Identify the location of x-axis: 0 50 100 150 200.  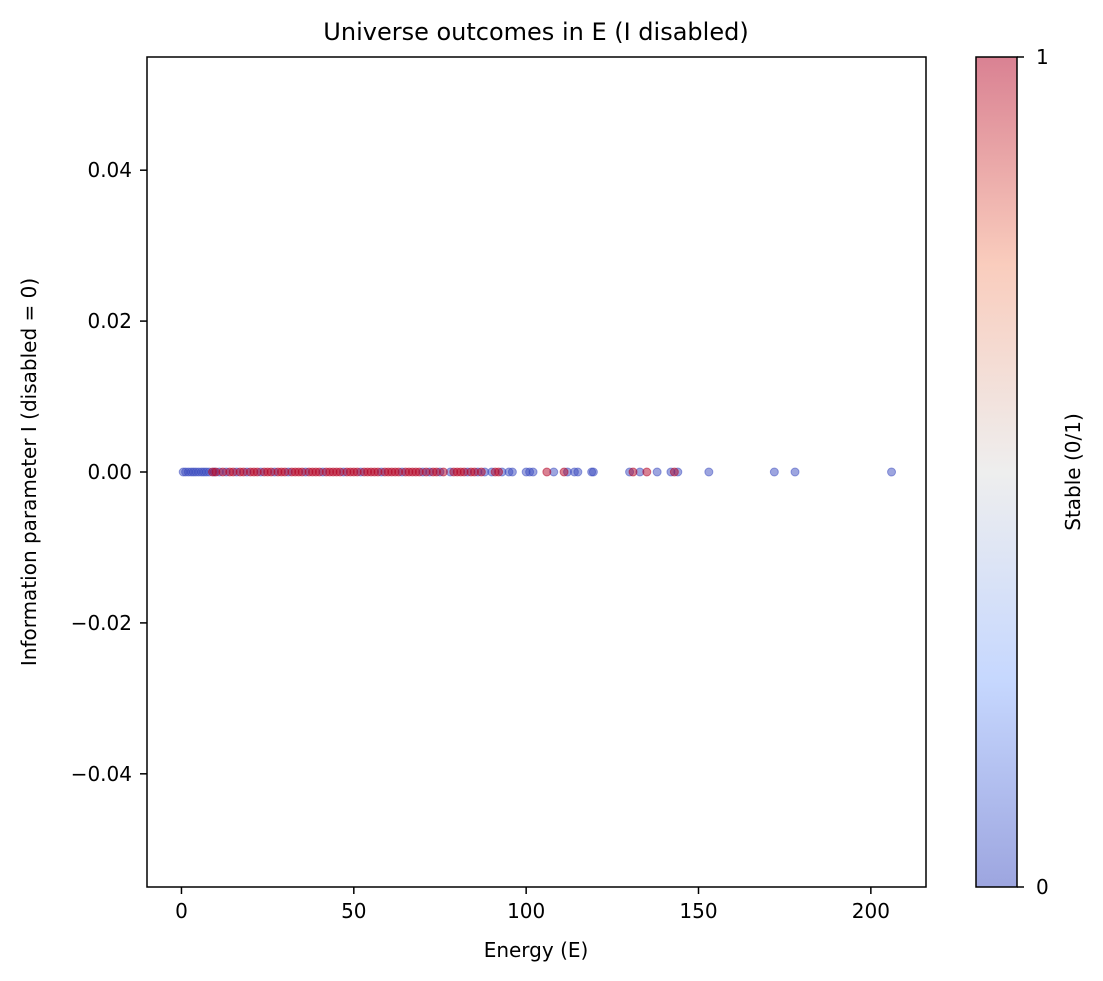
(532, 905).